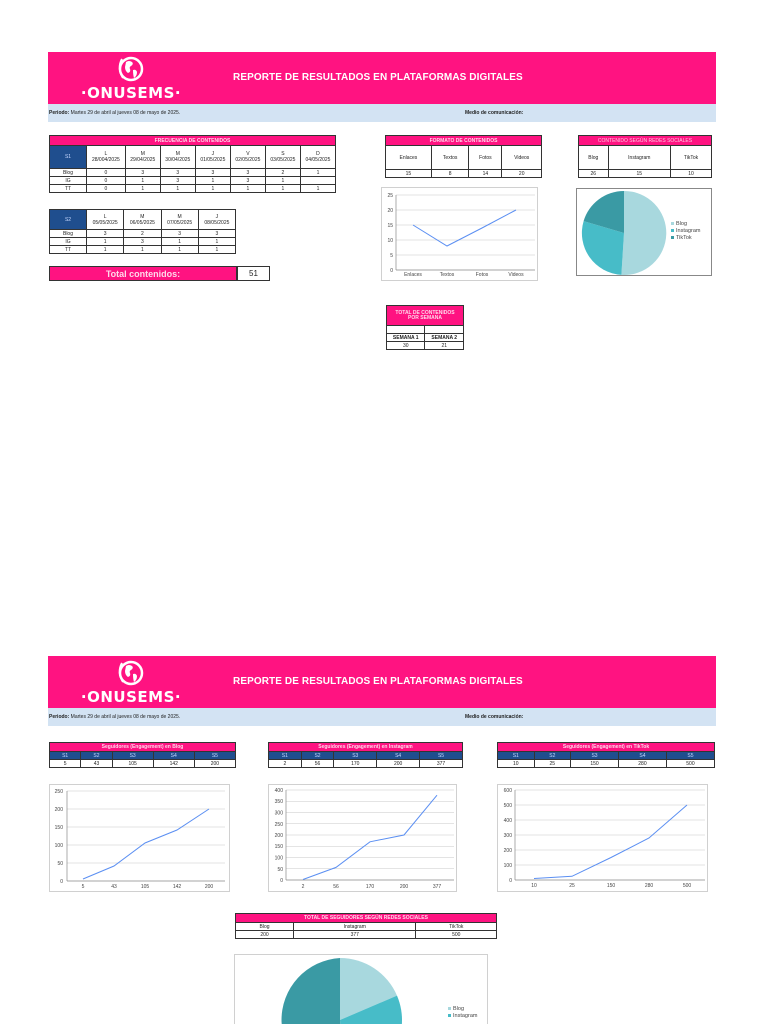 Image resolution: width=768 pixels, height=1024 pixels. Describe the element at coordinates (303, 887) in the screenshot. I see `svg-text: 2` at that location.